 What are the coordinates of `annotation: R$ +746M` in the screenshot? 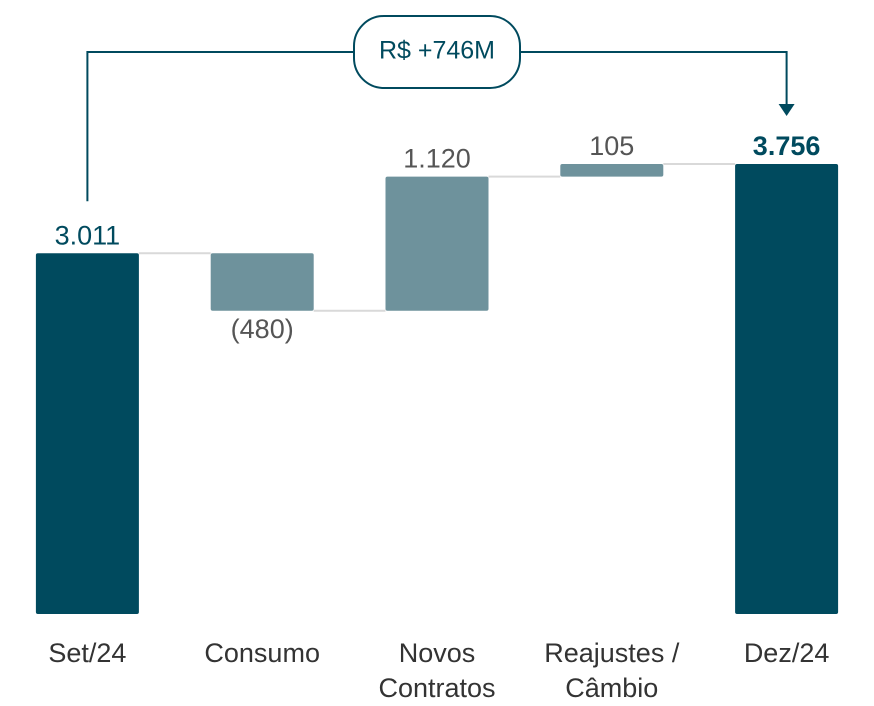 It's located at (437, 51).